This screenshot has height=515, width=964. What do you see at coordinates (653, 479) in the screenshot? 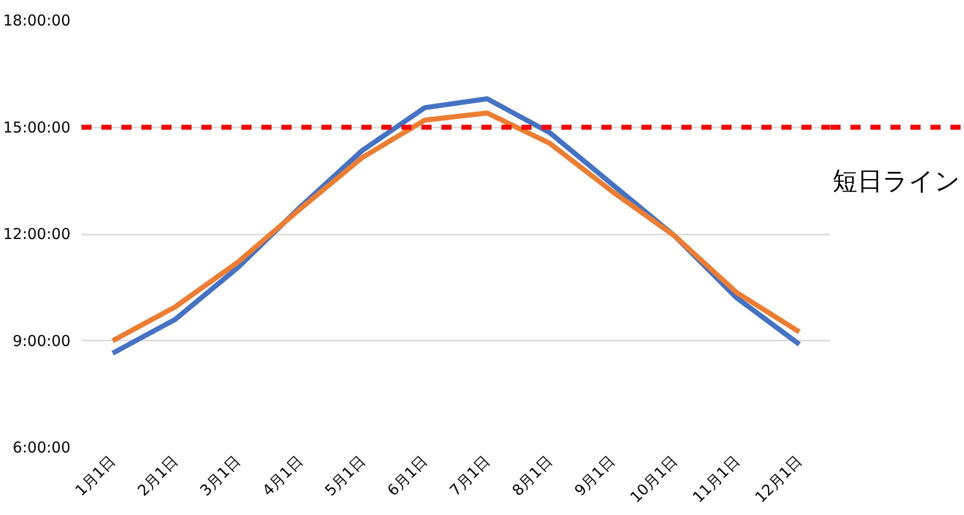
I see `x-tick-label: 10月1日` at bounding box center [653, 479].